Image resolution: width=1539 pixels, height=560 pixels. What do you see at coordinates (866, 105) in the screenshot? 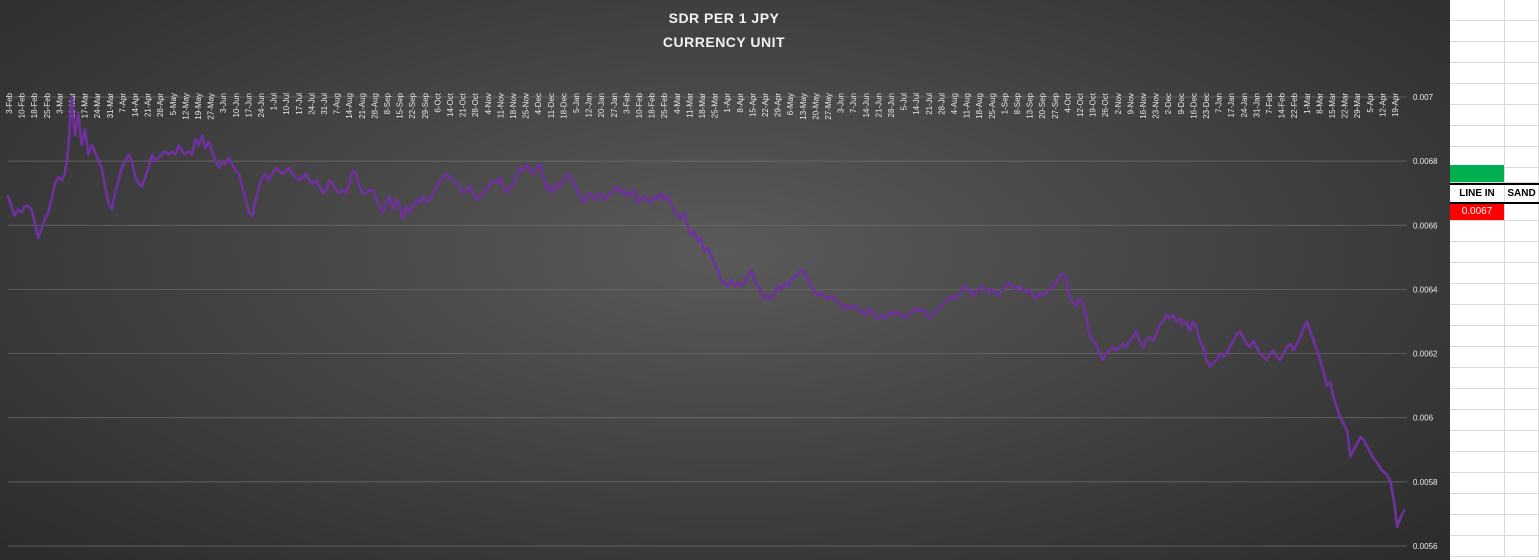
I see `x-tick-label: 14-Jun` at bounding box center [866, 105].